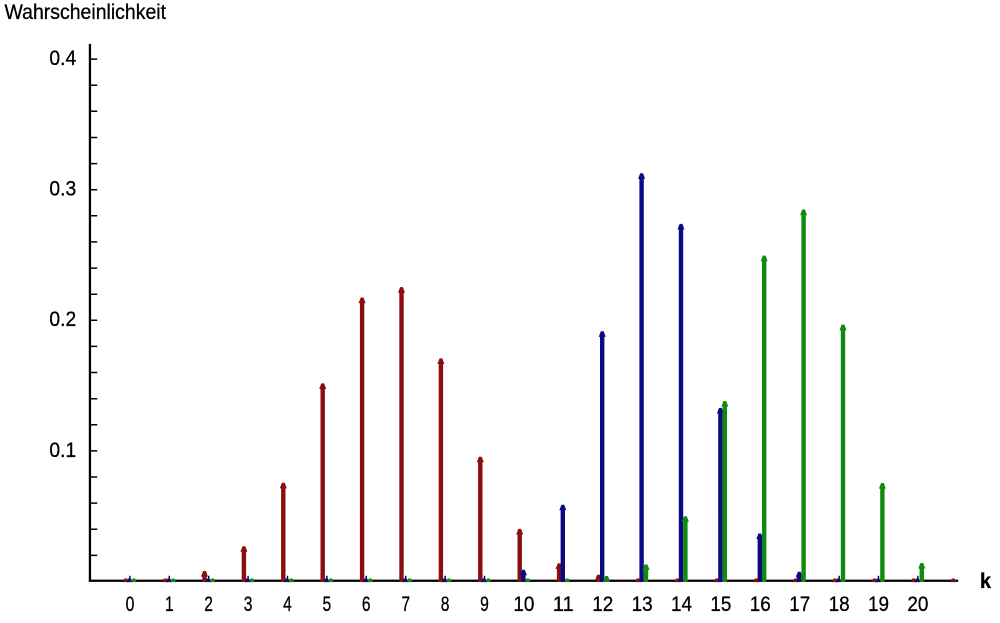 This screenshot has height=623, width=1000. Describe the element at coordinates (602, 604) in the screenshot. I see `svg-text: 12` at that location.